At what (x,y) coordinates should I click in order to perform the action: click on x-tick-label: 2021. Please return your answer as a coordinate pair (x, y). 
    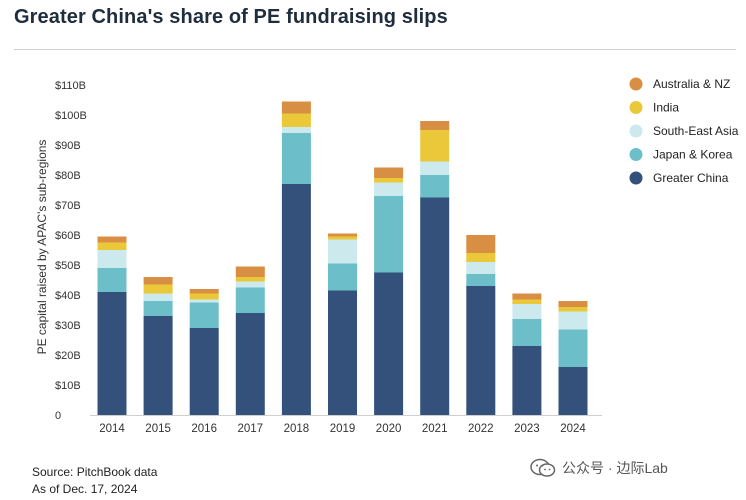
    Looking at the image, I should click on (435, 429).